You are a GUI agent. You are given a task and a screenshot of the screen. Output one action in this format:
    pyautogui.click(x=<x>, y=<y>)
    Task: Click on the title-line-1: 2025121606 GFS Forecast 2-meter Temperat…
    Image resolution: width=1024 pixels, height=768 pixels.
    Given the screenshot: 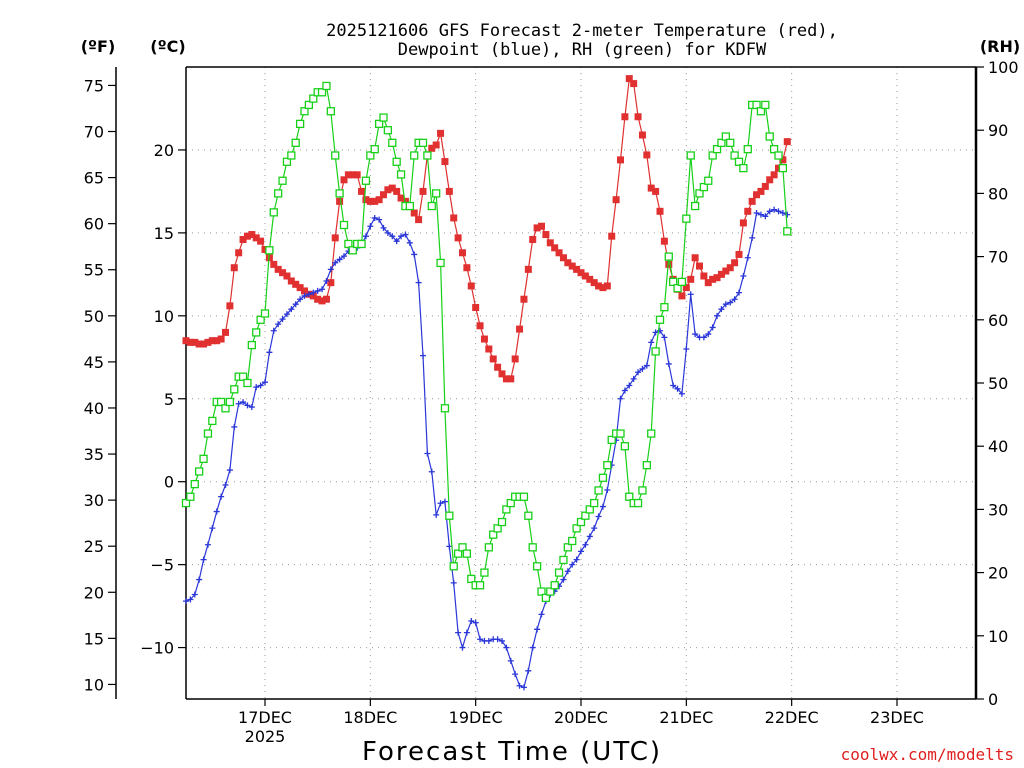 What is the action you would take?
    pyautogui.click(x=582, y=31)
    